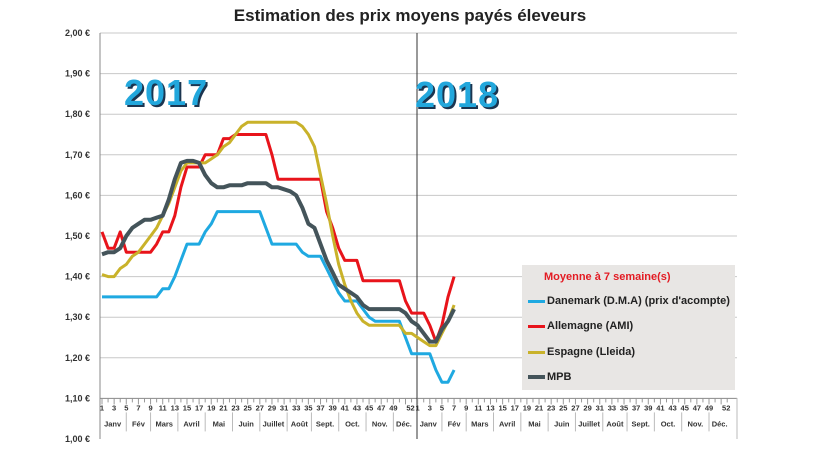  Describe the element at coordinates (607, 277) in the screenshot. I see `legend-title: Moyenne à 7 semaine(s)` at that location.